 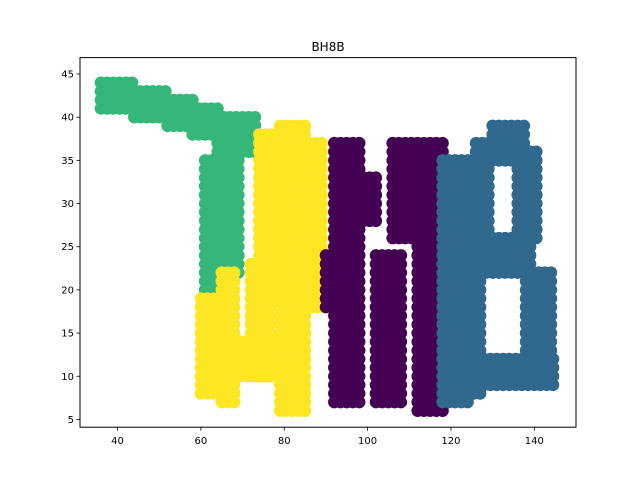 I want to click on x-tick-label: 40, so click(x=117, y=441).